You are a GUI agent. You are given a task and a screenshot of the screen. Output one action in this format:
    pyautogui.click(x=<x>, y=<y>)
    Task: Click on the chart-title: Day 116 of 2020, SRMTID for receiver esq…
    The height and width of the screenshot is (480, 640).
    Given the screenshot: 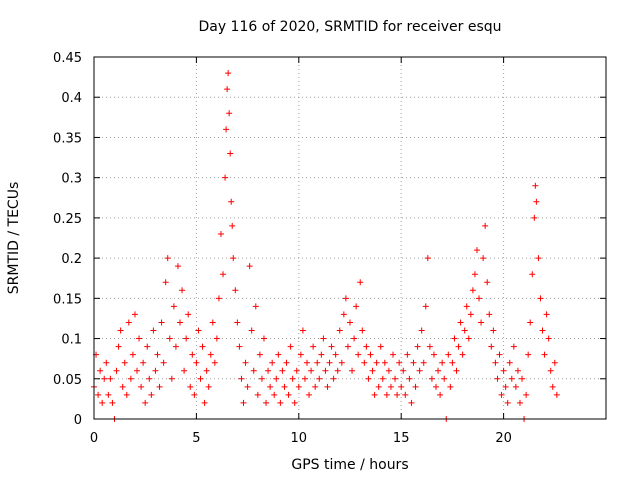 What is the action you would take?
    pyautogui.click(x=349, y=27)
    